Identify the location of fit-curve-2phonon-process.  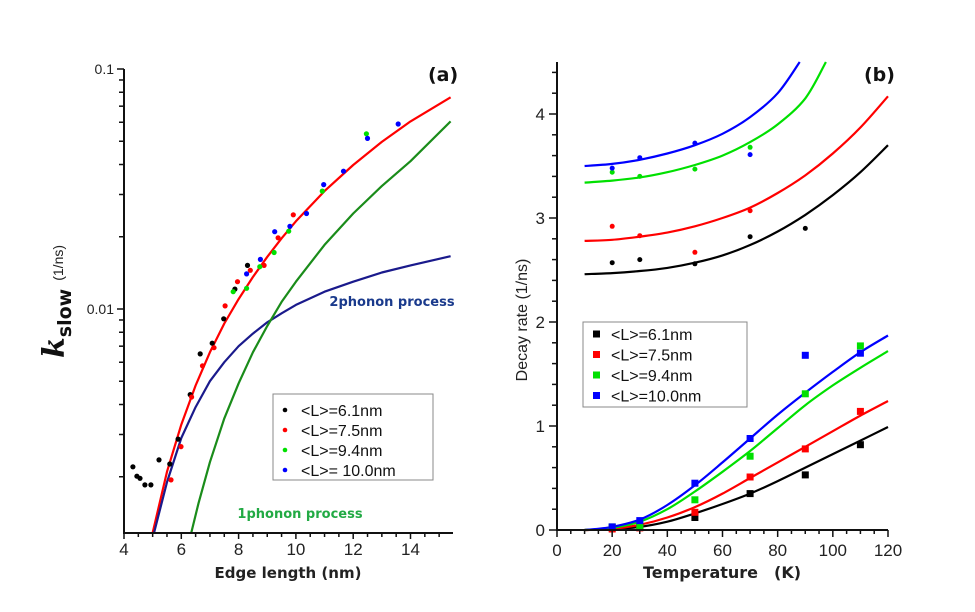
(302, 394).